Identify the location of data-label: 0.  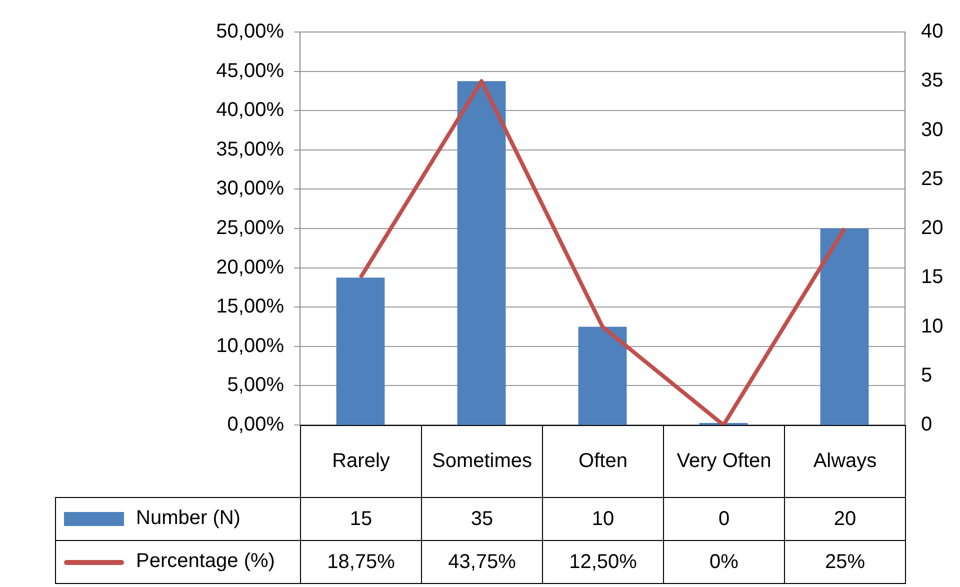
(724, 519).